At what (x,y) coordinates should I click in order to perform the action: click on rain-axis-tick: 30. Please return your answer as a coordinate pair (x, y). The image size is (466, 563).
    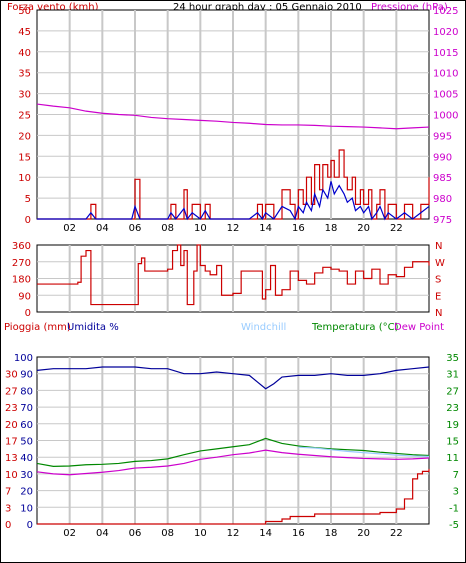
    Looking at the image, I should click on (11, 375).